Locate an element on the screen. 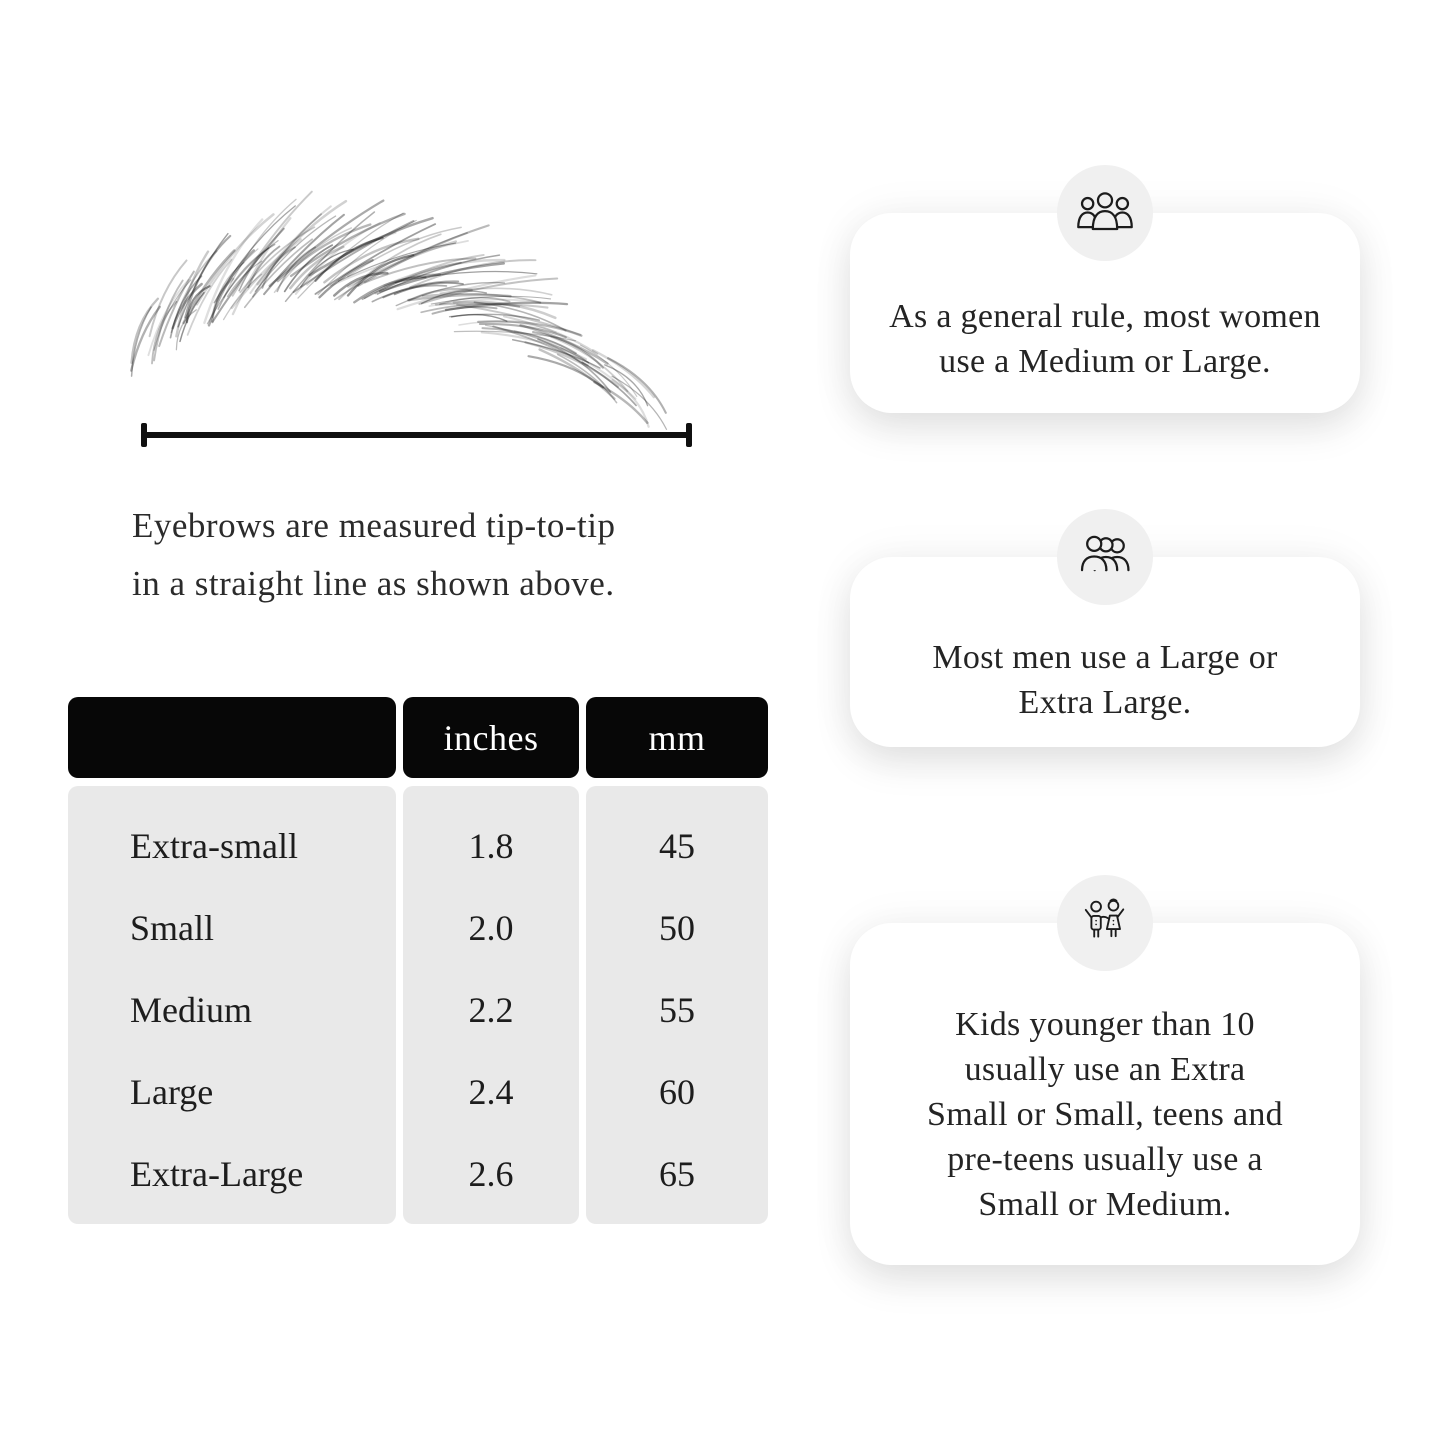 The width and height of the screenshot is (1445, 1445). table-column-inches: 1.8 2.0 2.2 2.4 2.6 is located at coordinates (491, 1005).